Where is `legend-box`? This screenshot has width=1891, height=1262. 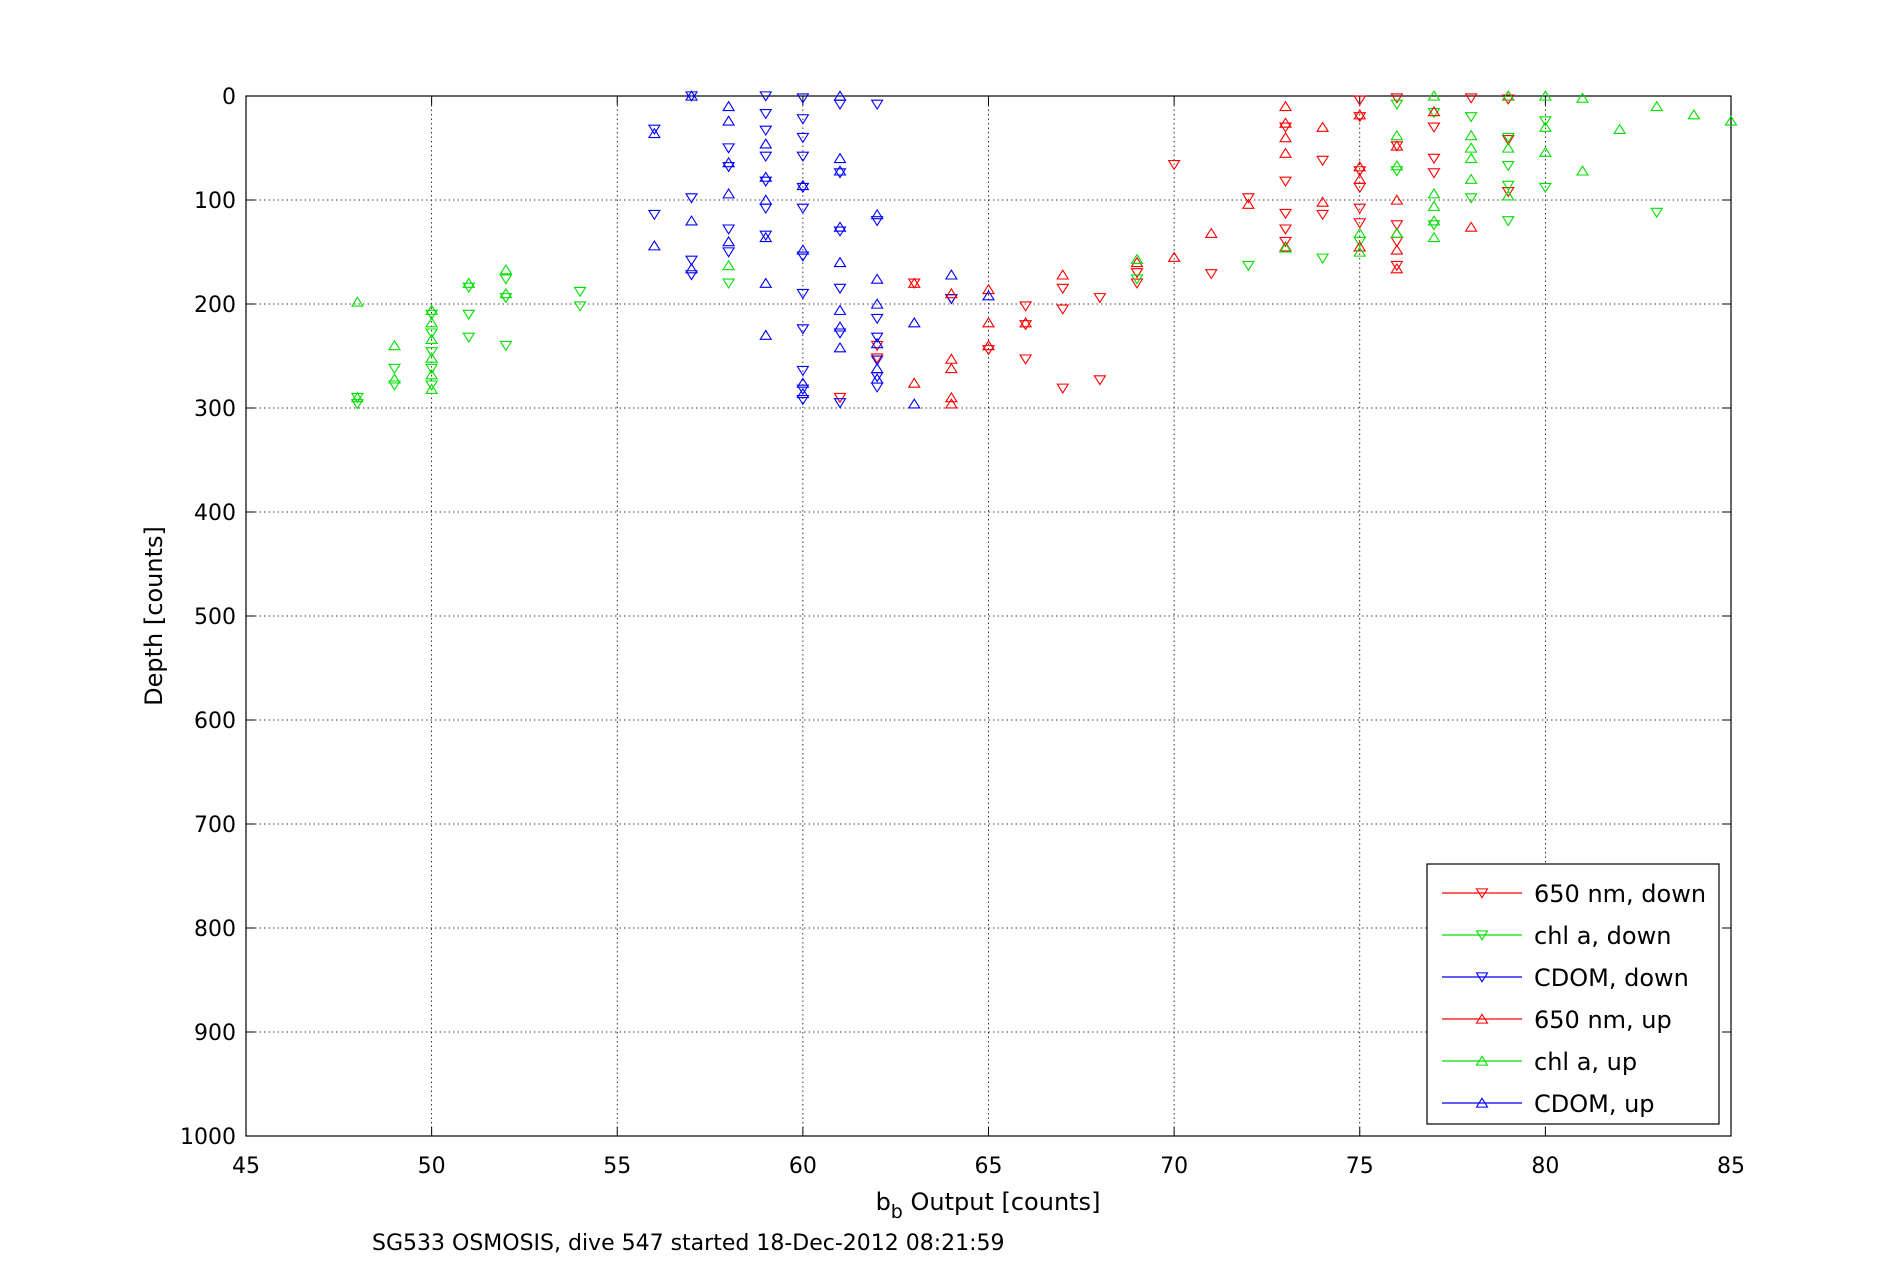 legend-box is located at coordinates (1573, 994).